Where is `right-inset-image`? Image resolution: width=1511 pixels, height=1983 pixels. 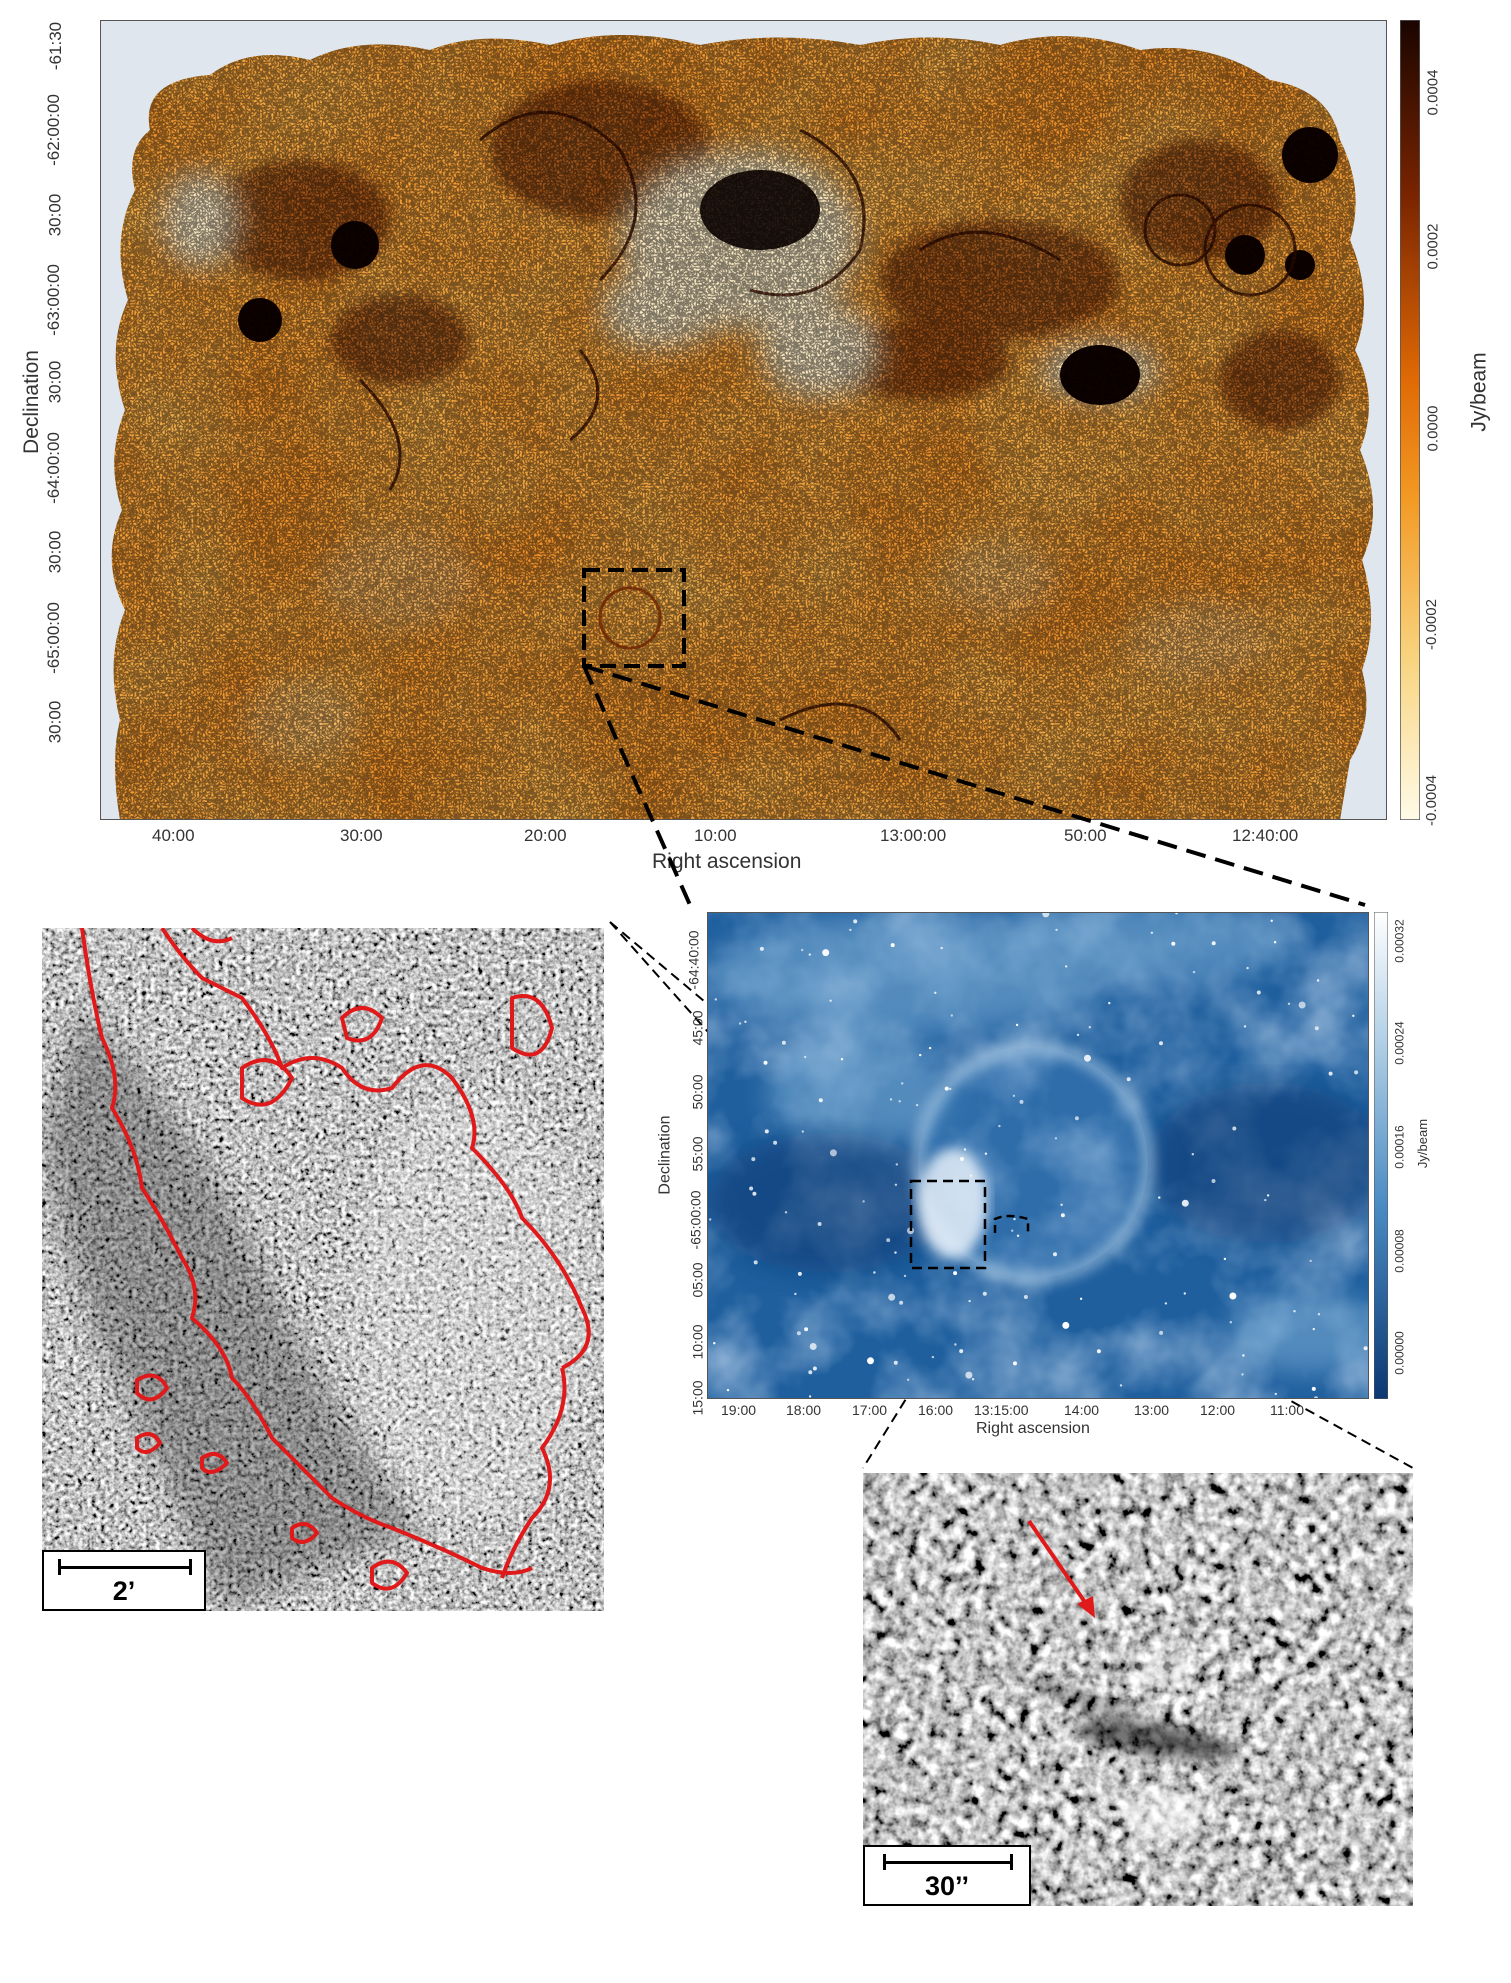
right-inset-image is located at coordinates (1138, 1689).